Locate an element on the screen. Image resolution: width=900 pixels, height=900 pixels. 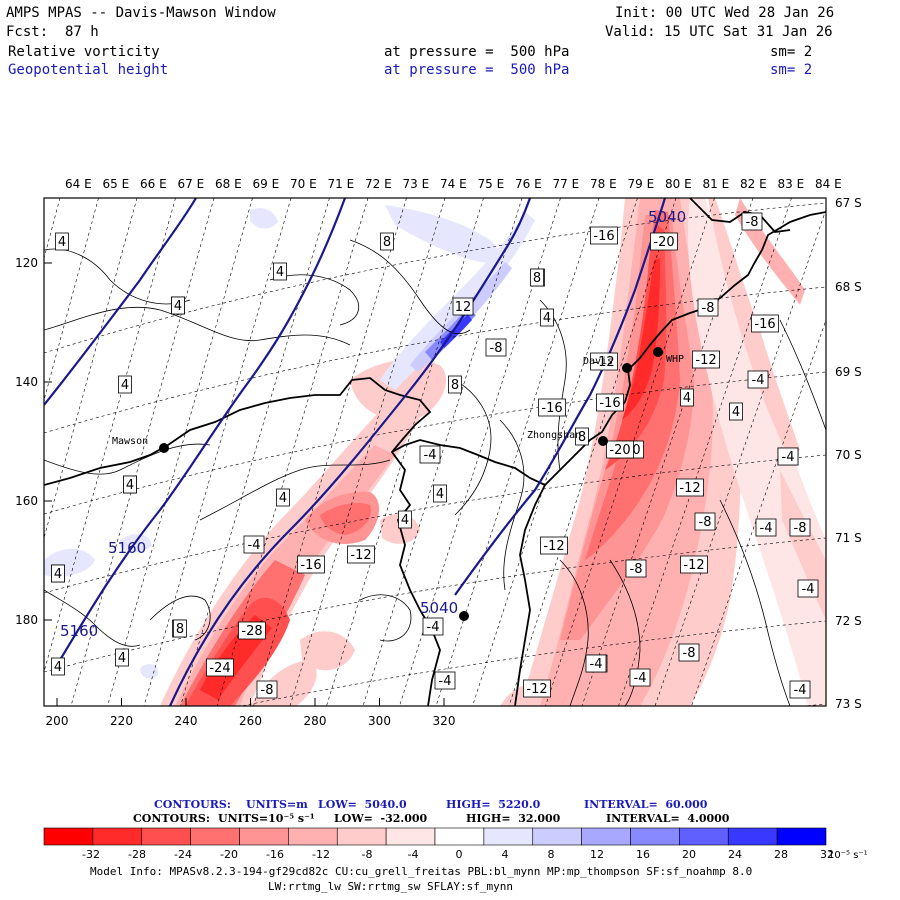
x-tick-label: 280 is located at coordinates (315, 721).